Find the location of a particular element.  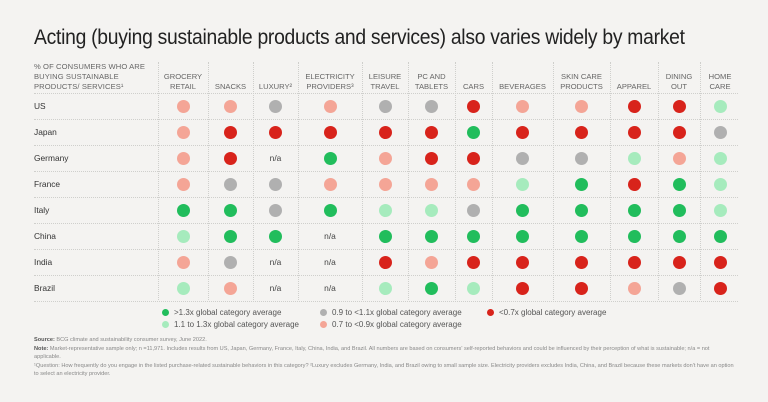

legend-label: 0.9 to <1.1x global category average is located at coordinates (397, 312).